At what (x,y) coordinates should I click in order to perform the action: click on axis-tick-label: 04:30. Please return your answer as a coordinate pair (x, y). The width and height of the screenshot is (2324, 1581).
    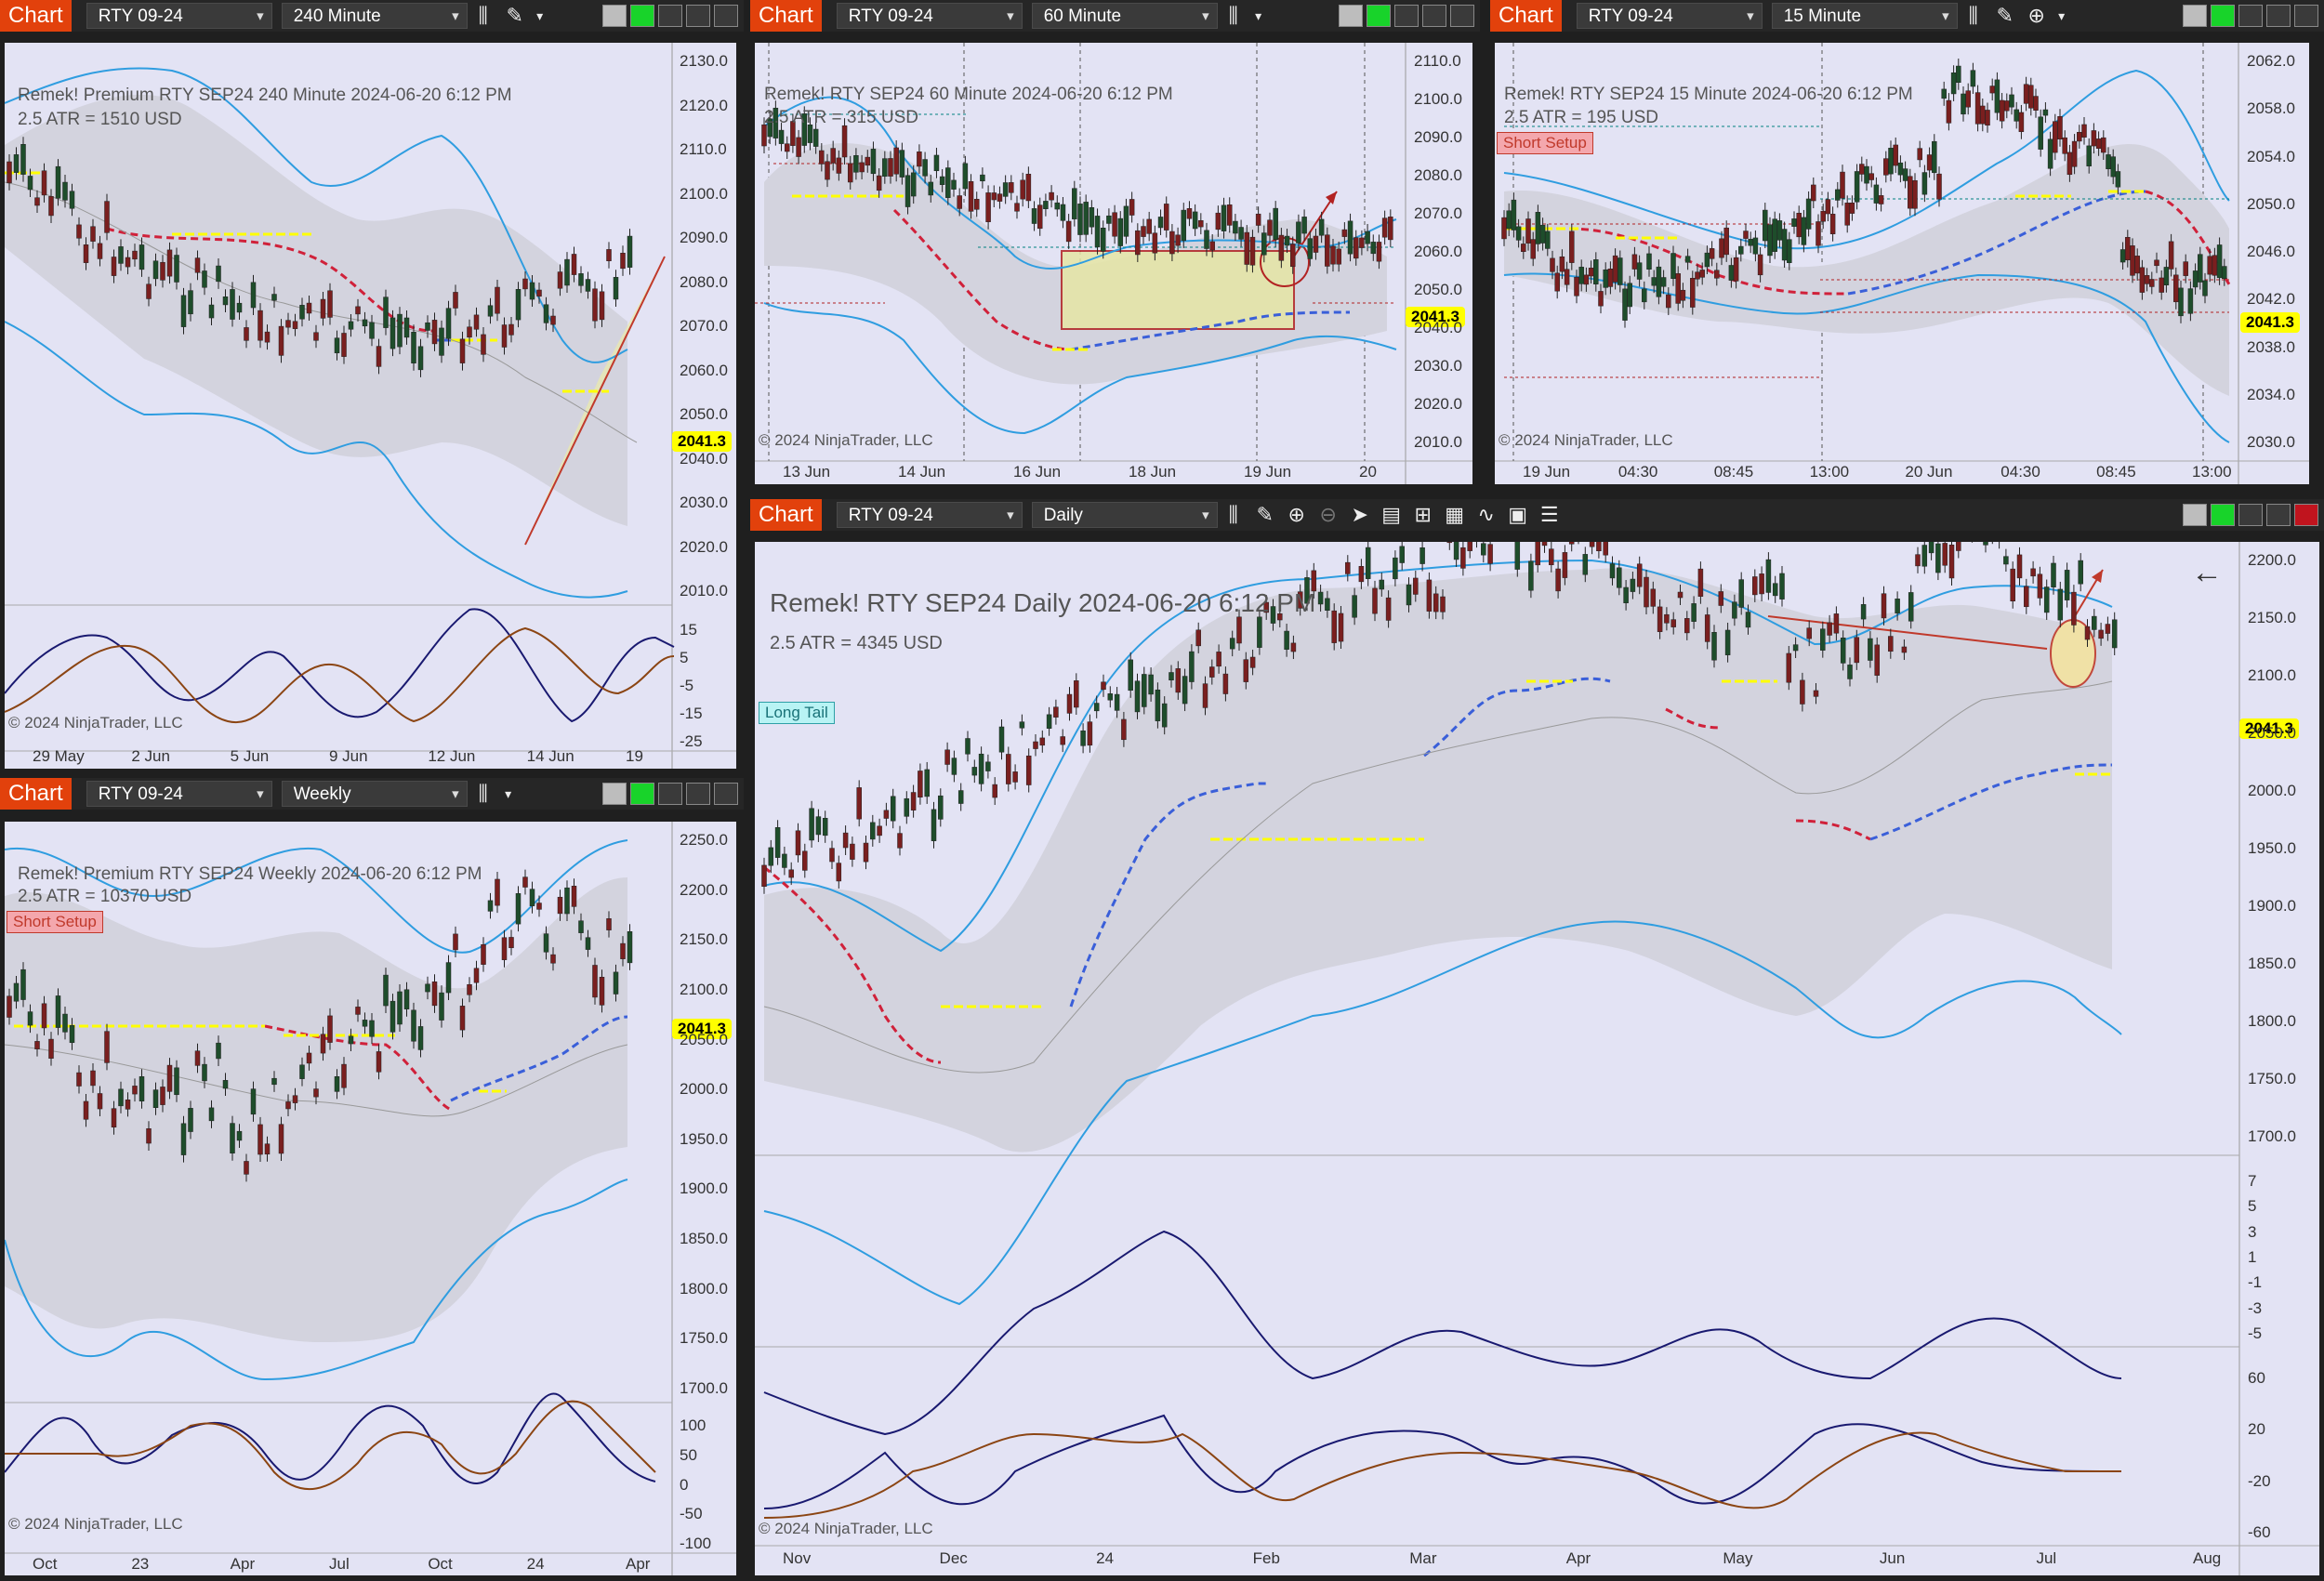
    Looking at the image, I should click on (1638, 472).